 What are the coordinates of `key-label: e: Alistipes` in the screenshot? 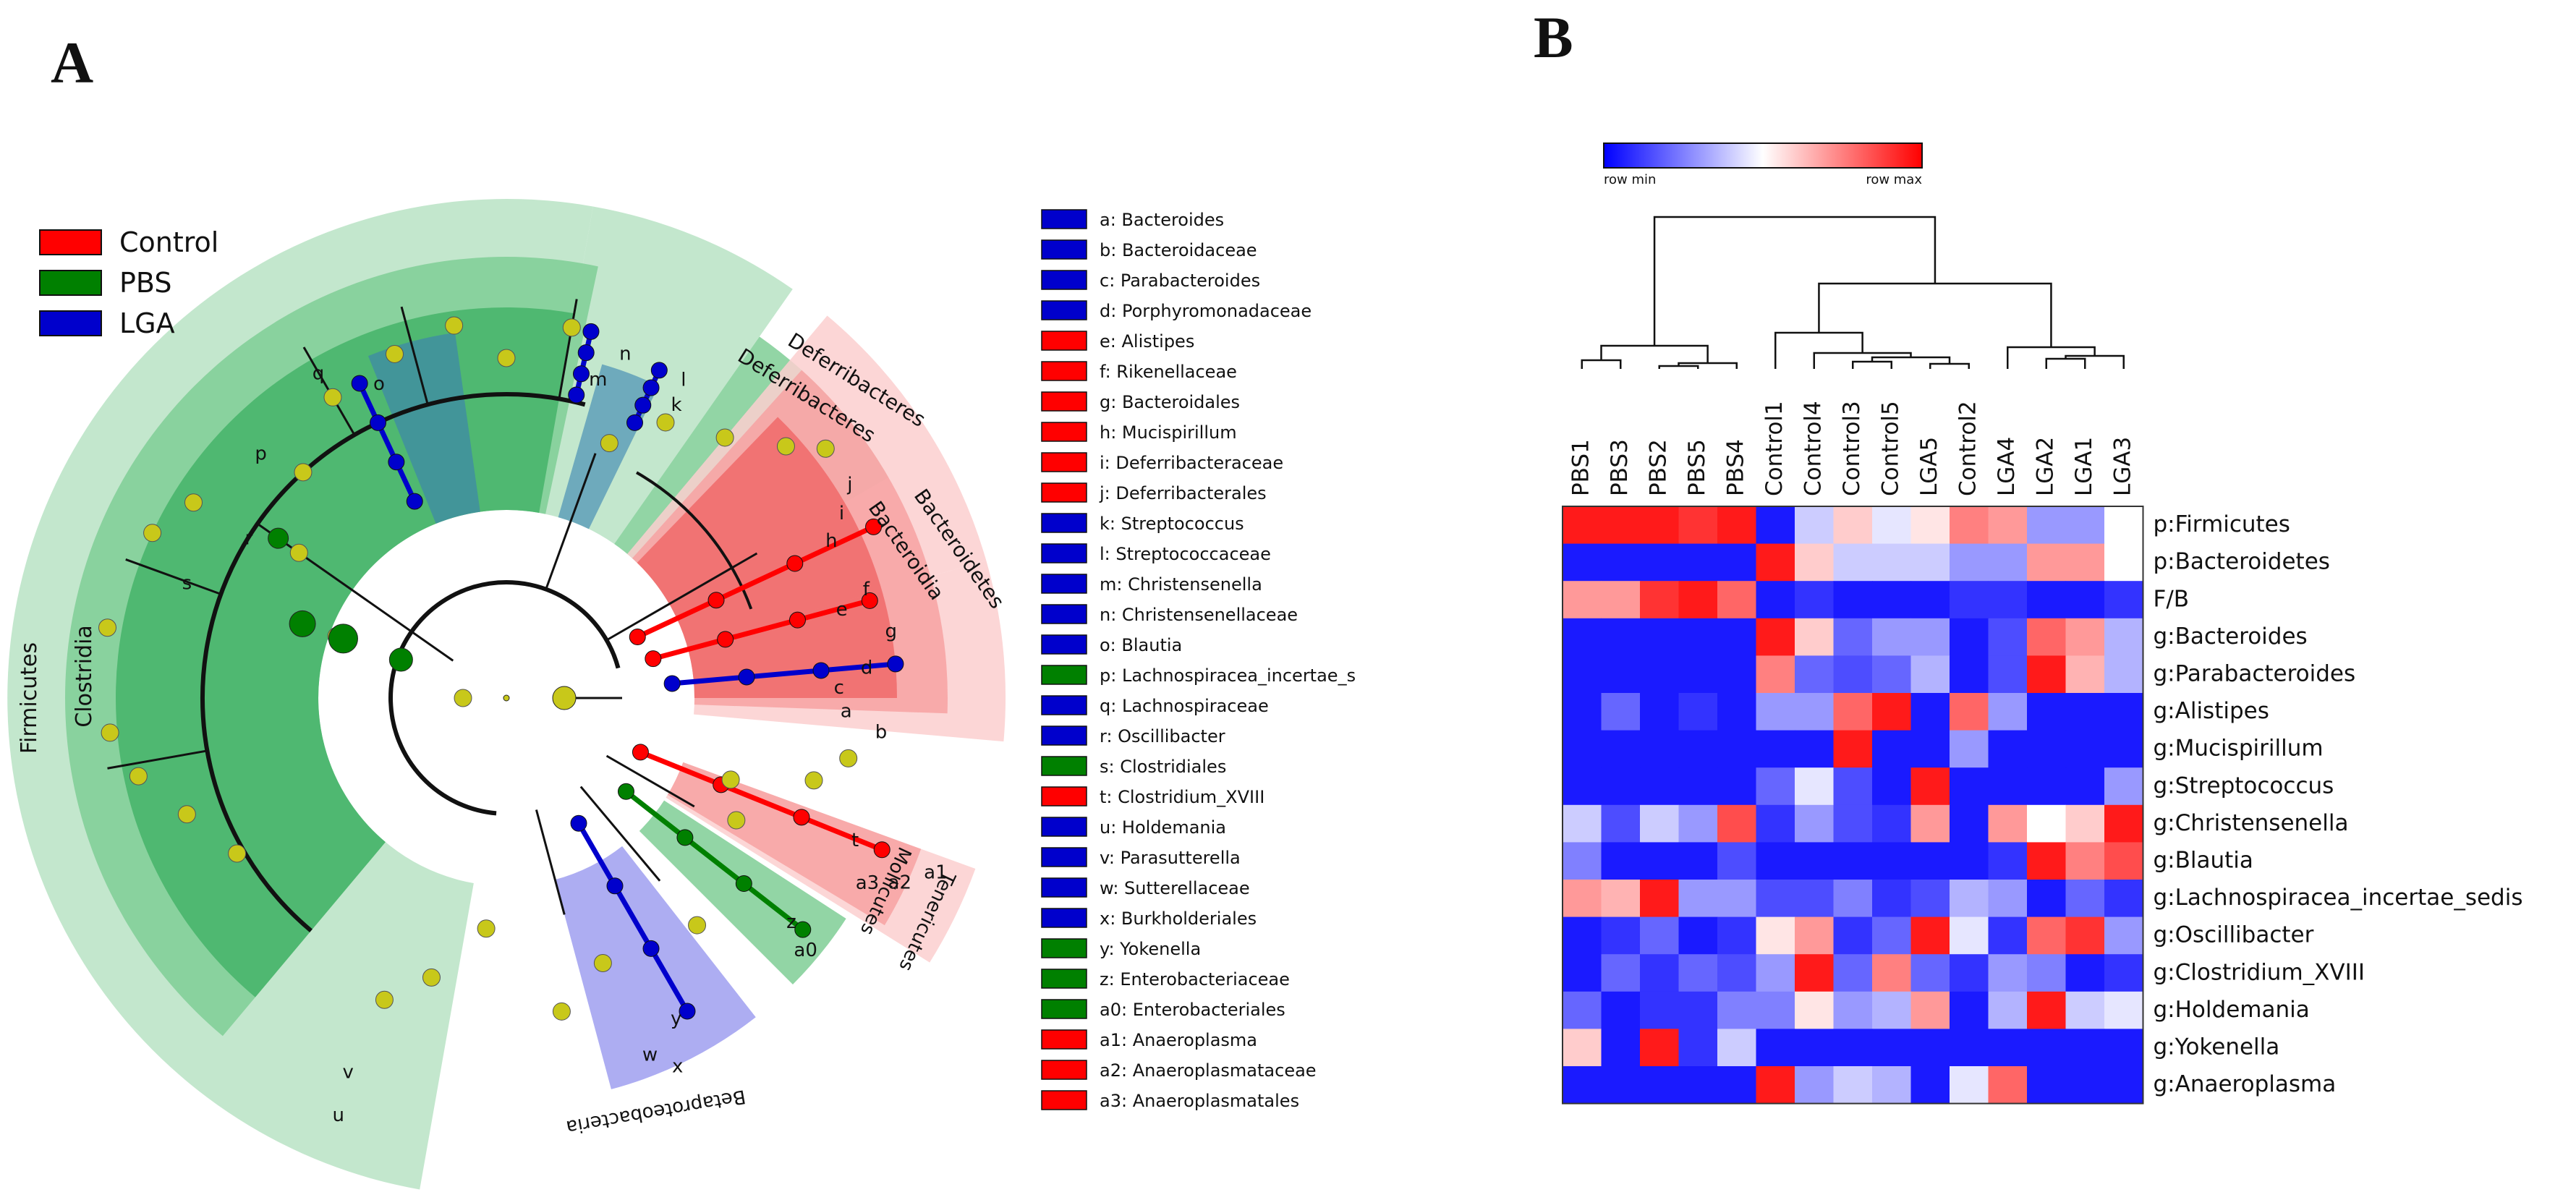 It's located at (1147, 341).